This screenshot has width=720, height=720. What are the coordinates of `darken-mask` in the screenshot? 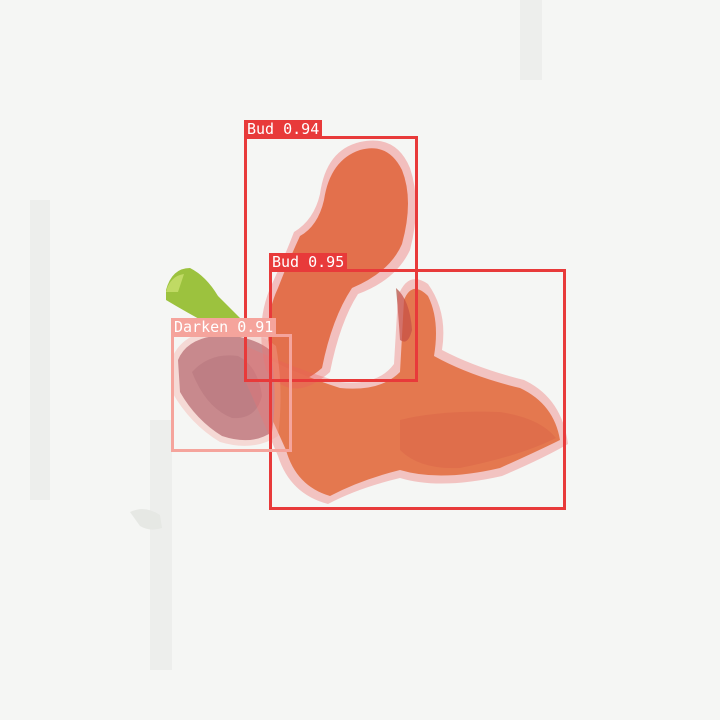 It's located at (226, 387).